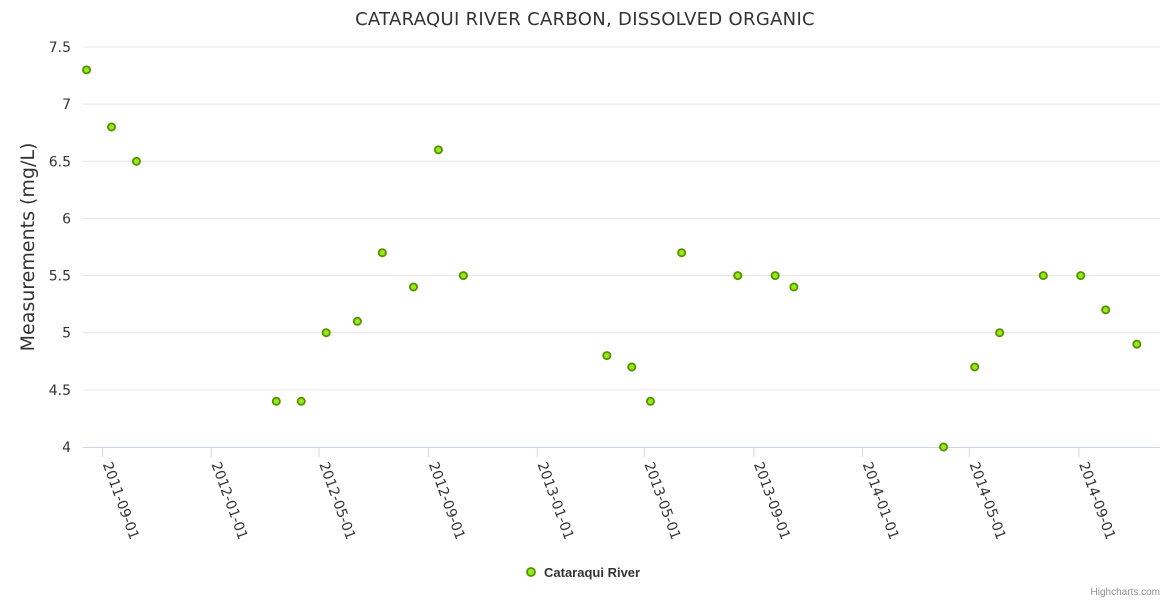  Describe the element at coordinates (446, 501) in the screenshot. I see `x-tick-label: 2012-09-01` at that location.